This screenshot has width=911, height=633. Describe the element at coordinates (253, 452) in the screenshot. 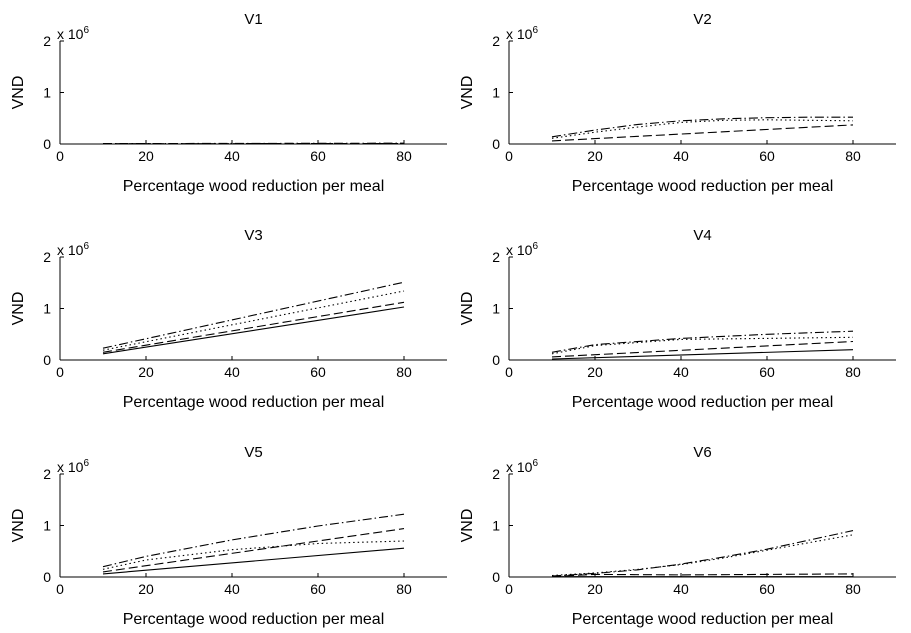

I see `subplot-title: V5` at that location.